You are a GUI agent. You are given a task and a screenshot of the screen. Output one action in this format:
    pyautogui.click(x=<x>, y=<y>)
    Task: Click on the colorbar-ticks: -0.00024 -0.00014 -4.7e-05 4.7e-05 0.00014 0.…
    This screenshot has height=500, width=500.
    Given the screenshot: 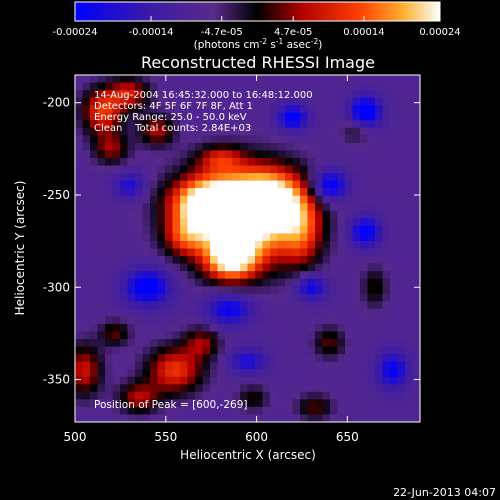 What is the action you would take?
    pyautogui.click(x=257, y=27)
    